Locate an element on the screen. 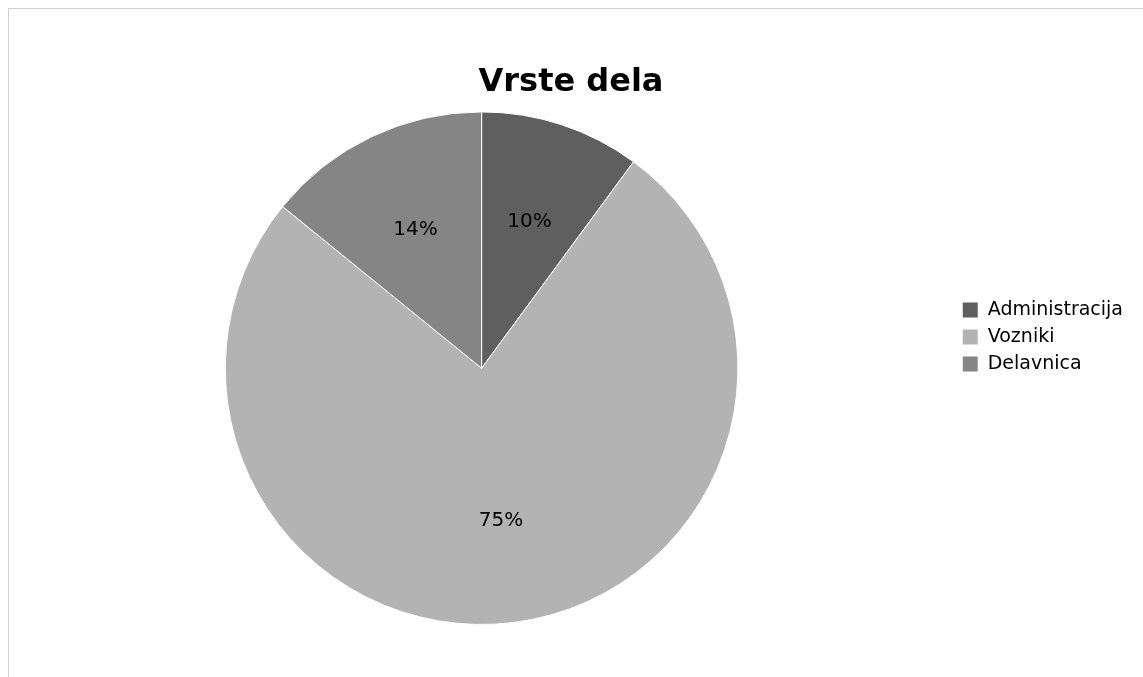 Image resolution: width=1143 pixels, height=677 pixels. legend-label: Delavnica is located at coordinates (1034, 361).